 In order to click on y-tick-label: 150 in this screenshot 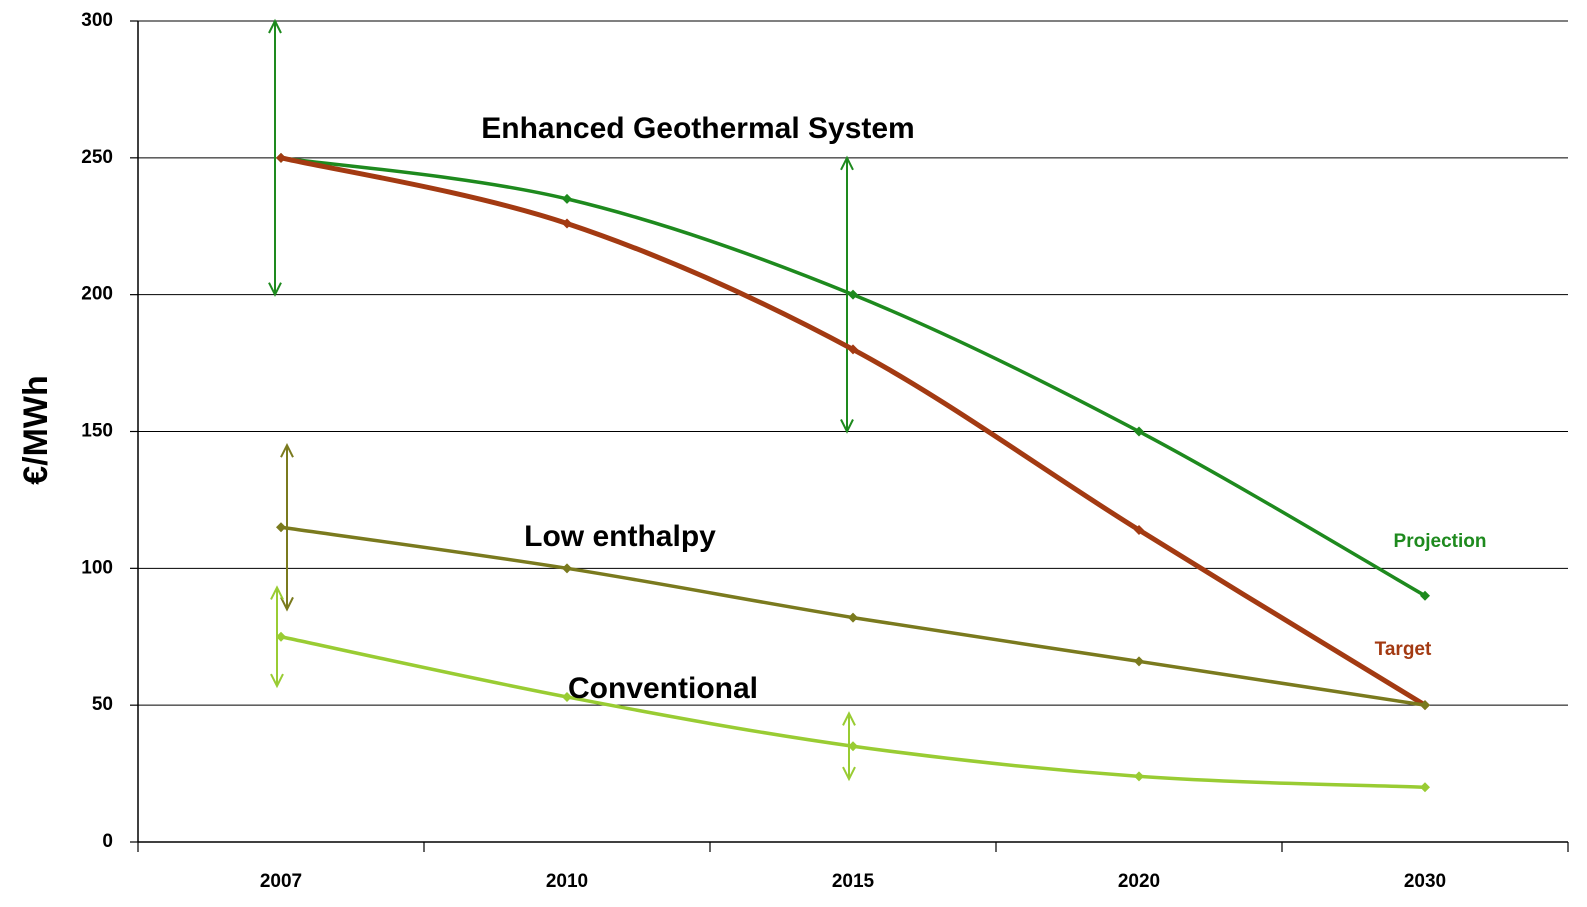, I will do `click(97, 431)`.